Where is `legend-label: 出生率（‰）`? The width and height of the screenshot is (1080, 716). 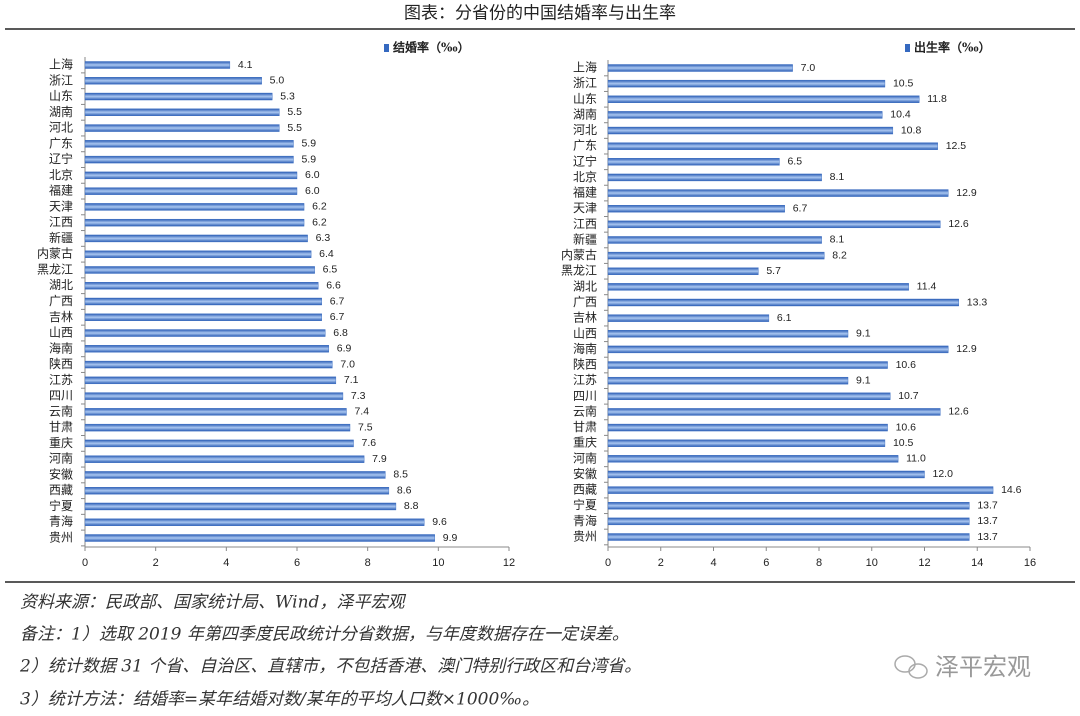 legend-label: 出生率（‰） is located at coordinates (952, 47).